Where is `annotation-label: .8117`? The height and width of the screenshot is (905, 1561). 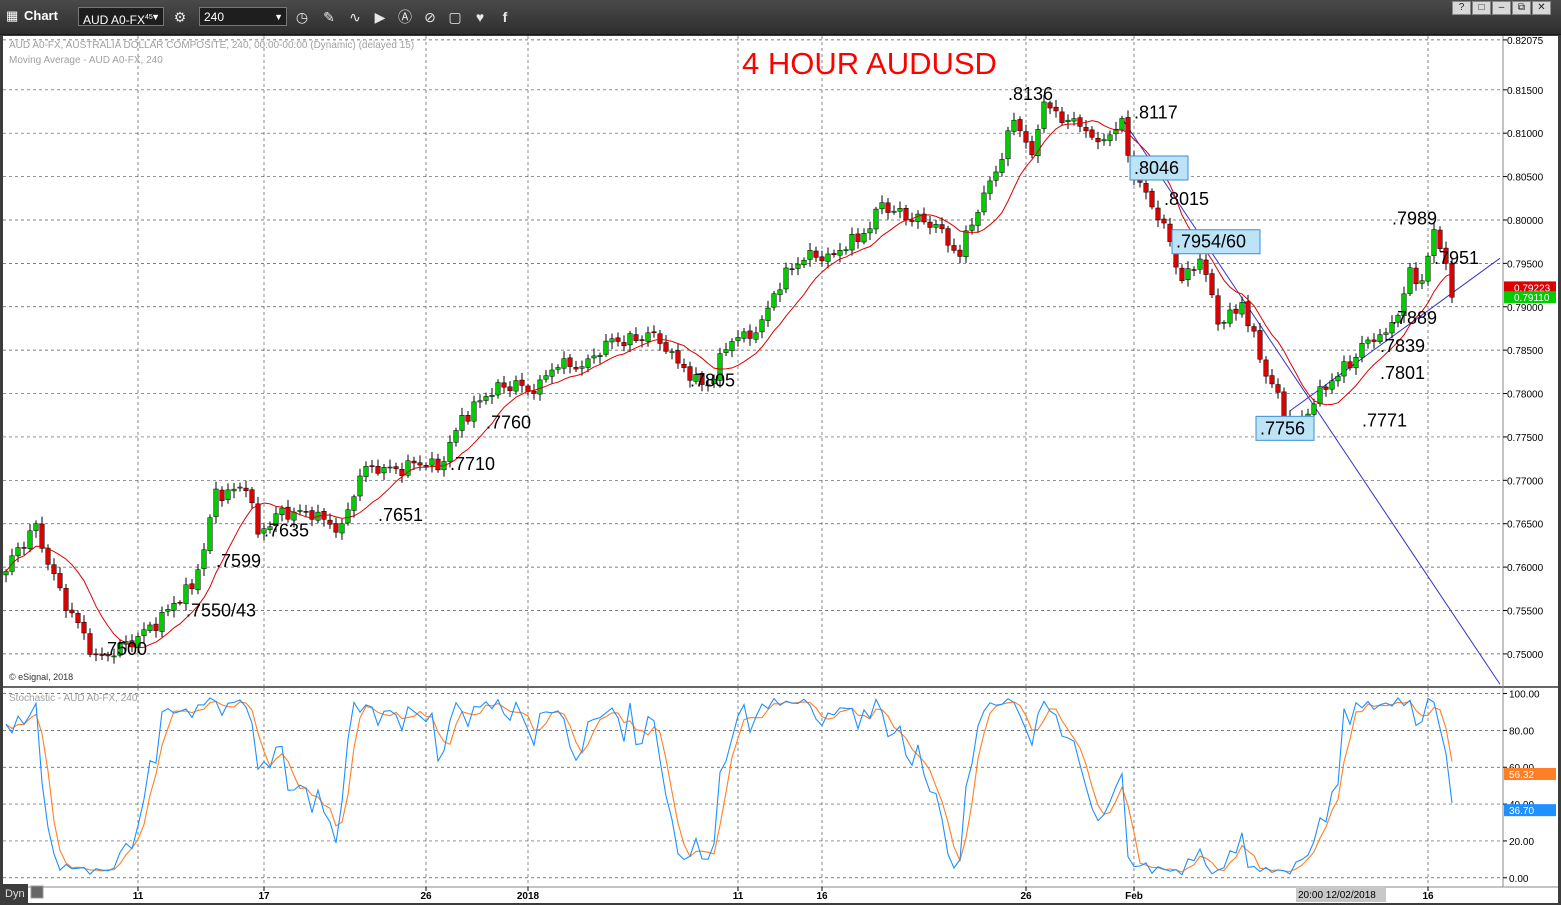 annotation-label: .8117 is located at coordinates (1156, 112).